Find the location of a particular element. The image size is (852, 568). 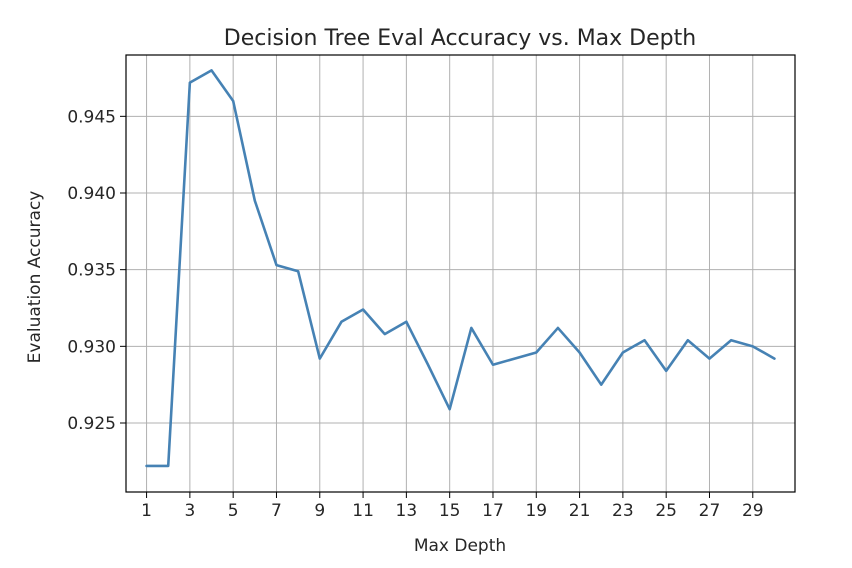

x-tick-label: 13 is located at coordinates (407, 511).